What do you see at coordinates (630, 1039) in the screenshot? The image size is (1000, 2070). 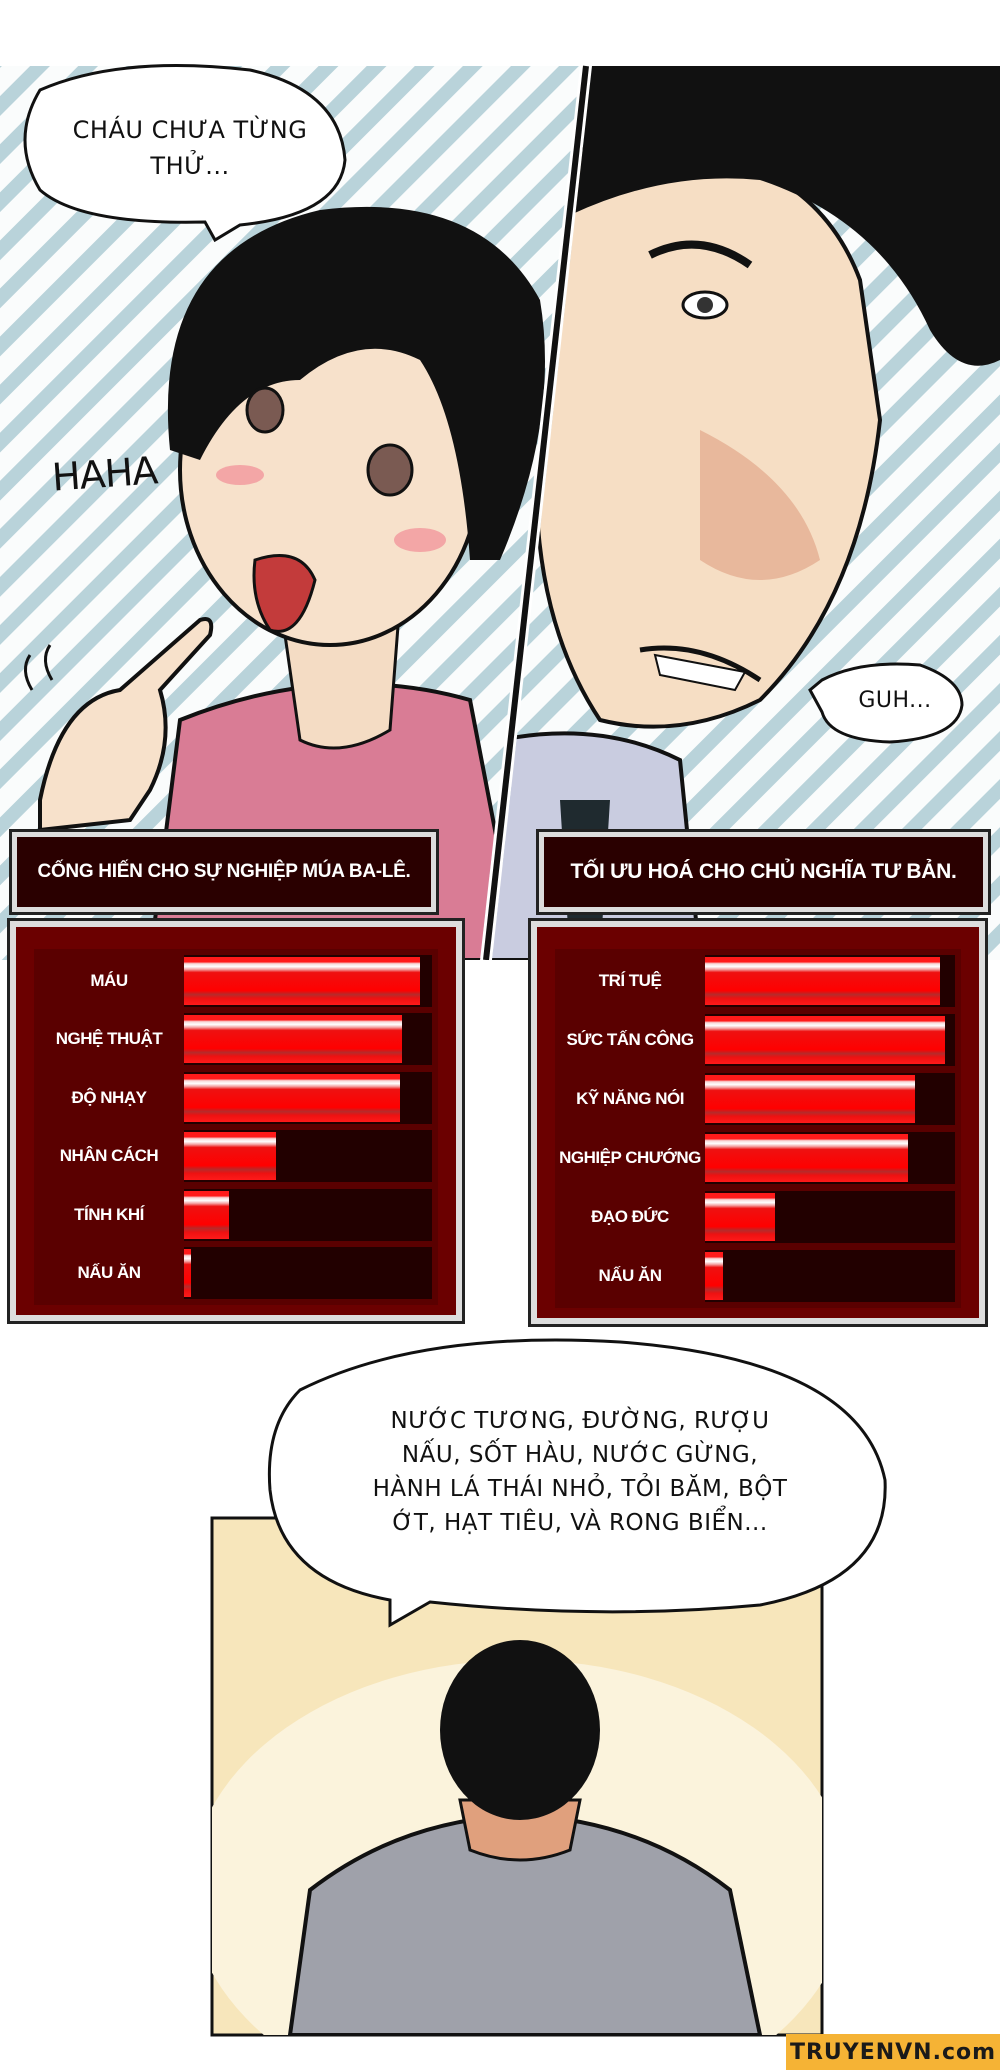 I see `stat-label: SỨC TẤN CÔNG` at bounding box center [630, 1039].